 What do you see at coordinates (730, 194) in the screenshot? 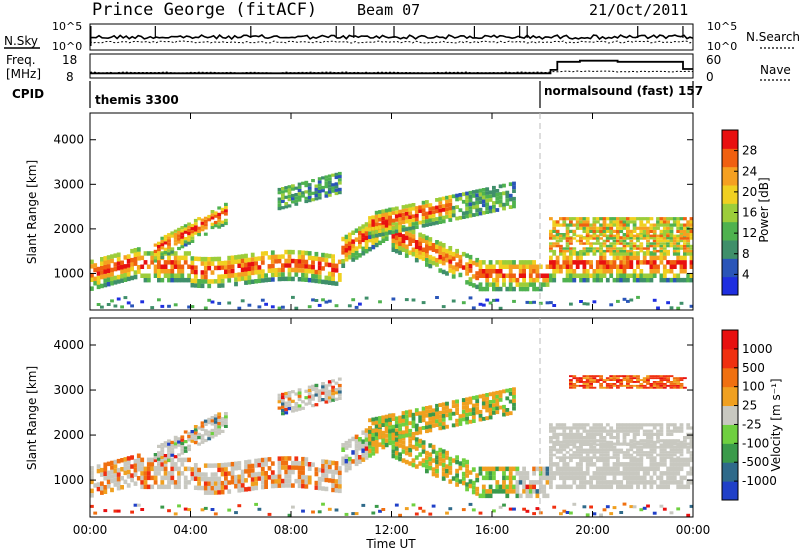
I see `colorbar-swatch` at bounding box center [730, 194].